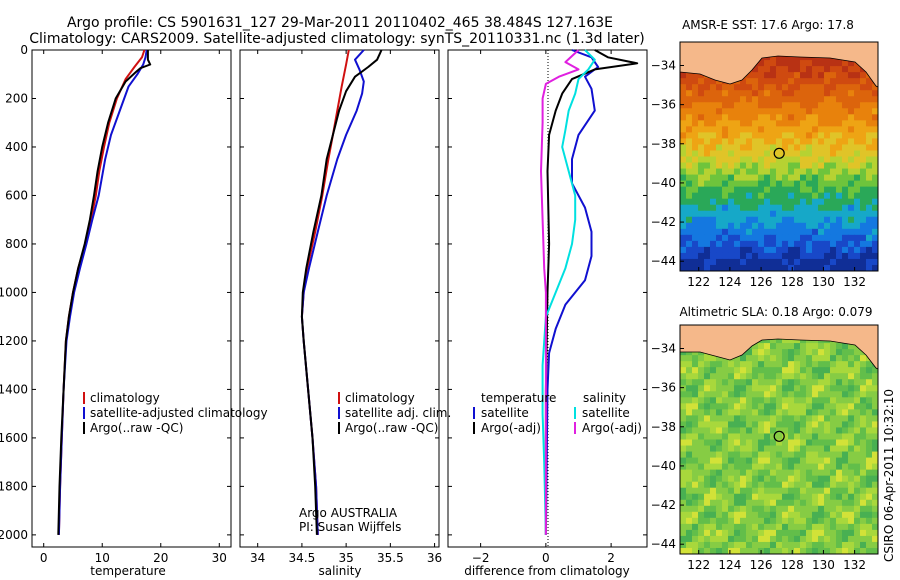  I want to click on y-tick-label: −34, so click(663, 348).